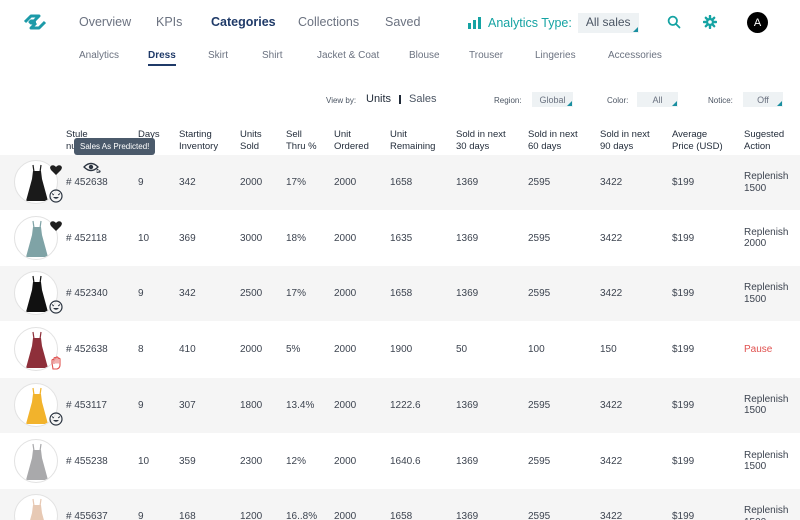 This screenshot has width=800, height=520. Describe the element at coordinates (218, 55) in the screenshot. I see `subnav-item-skirt: Skirt` at that location.